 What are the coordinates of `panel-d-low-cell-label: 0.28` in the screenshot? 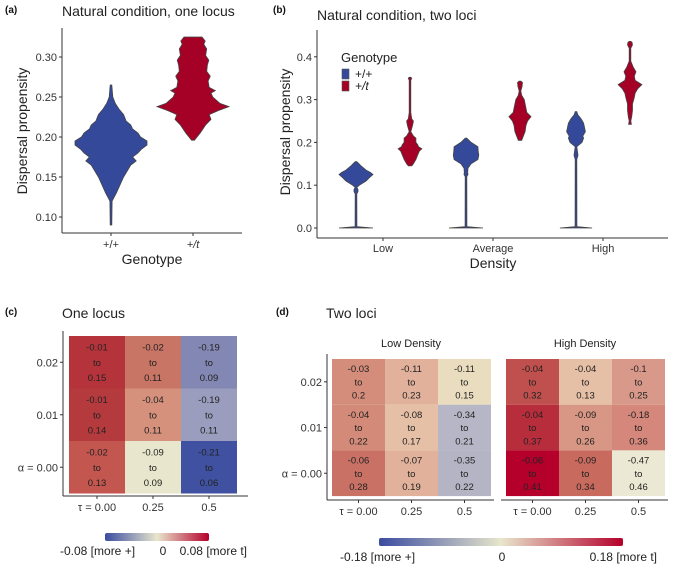 It's located at (358, 487).